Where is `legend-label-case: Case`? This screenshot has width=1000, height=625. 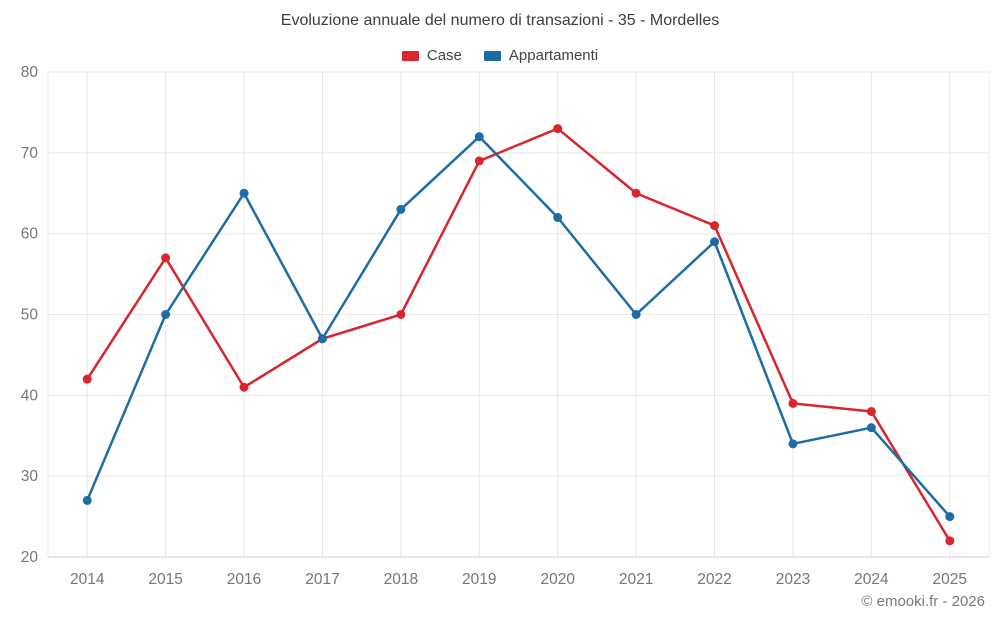 legend-label-case: Case is located at coordinates (444, 55).